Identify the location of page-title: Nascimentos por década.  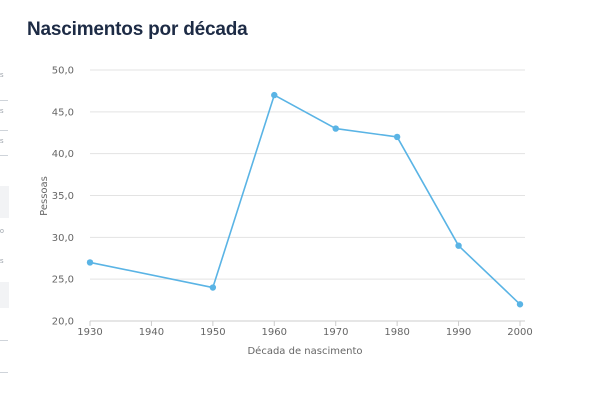
(137, 29).